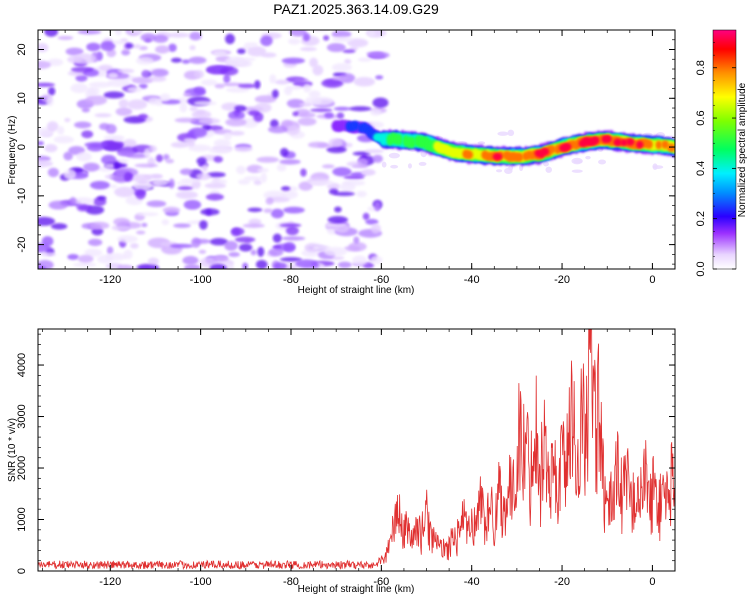  What do you see at coordinates (22, 571) in the screenshot?
I see `y-tick-label: 0` at bounding box center [22, 571].